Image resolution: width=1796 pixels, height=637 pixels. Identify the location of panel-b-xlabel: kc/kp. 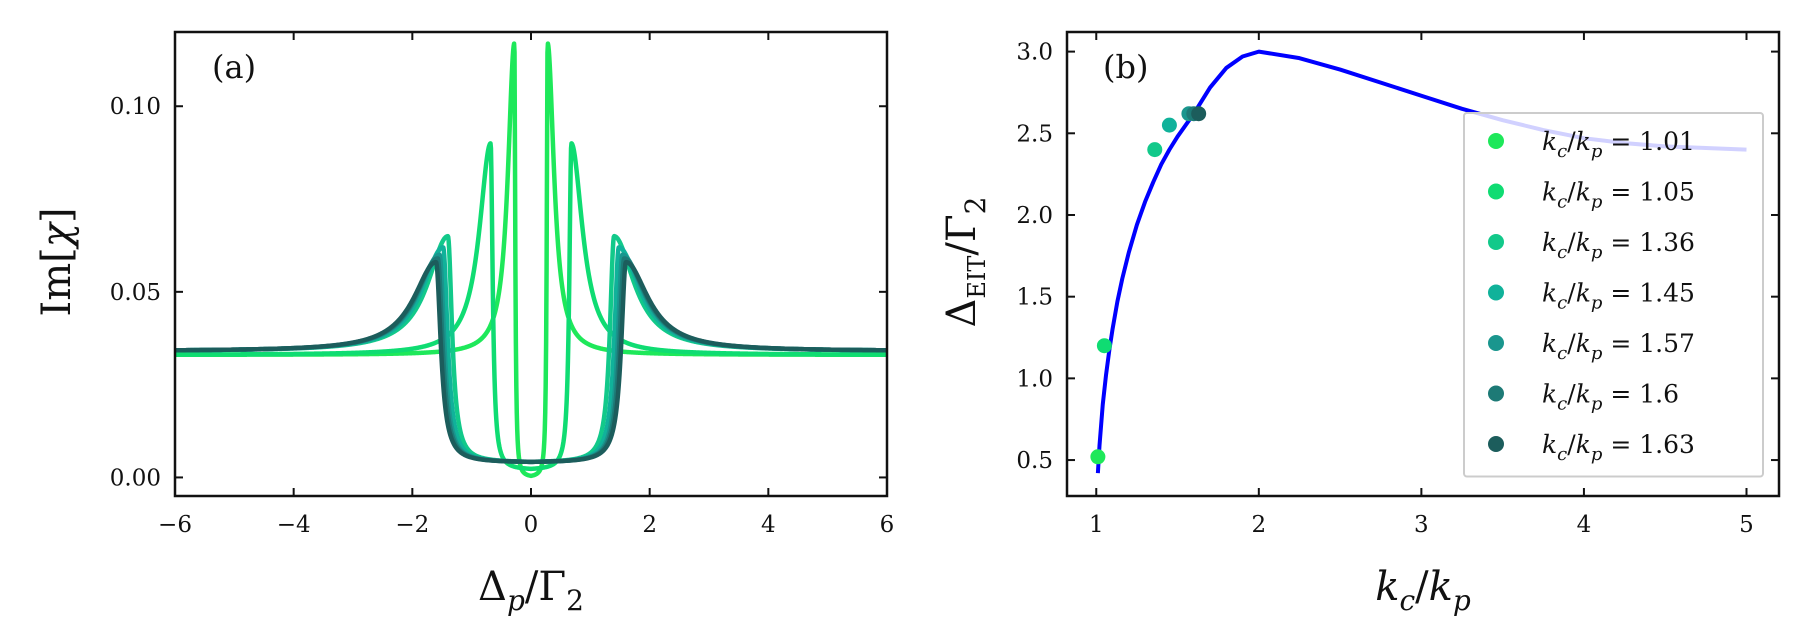
(1423, 590).